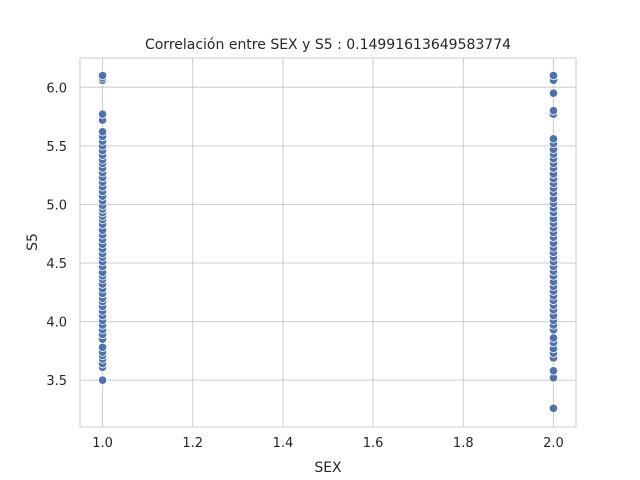  Describe the element at coordinates (373, 443) in the screenshot. I see `x-tick-label: 1.6` at that location.